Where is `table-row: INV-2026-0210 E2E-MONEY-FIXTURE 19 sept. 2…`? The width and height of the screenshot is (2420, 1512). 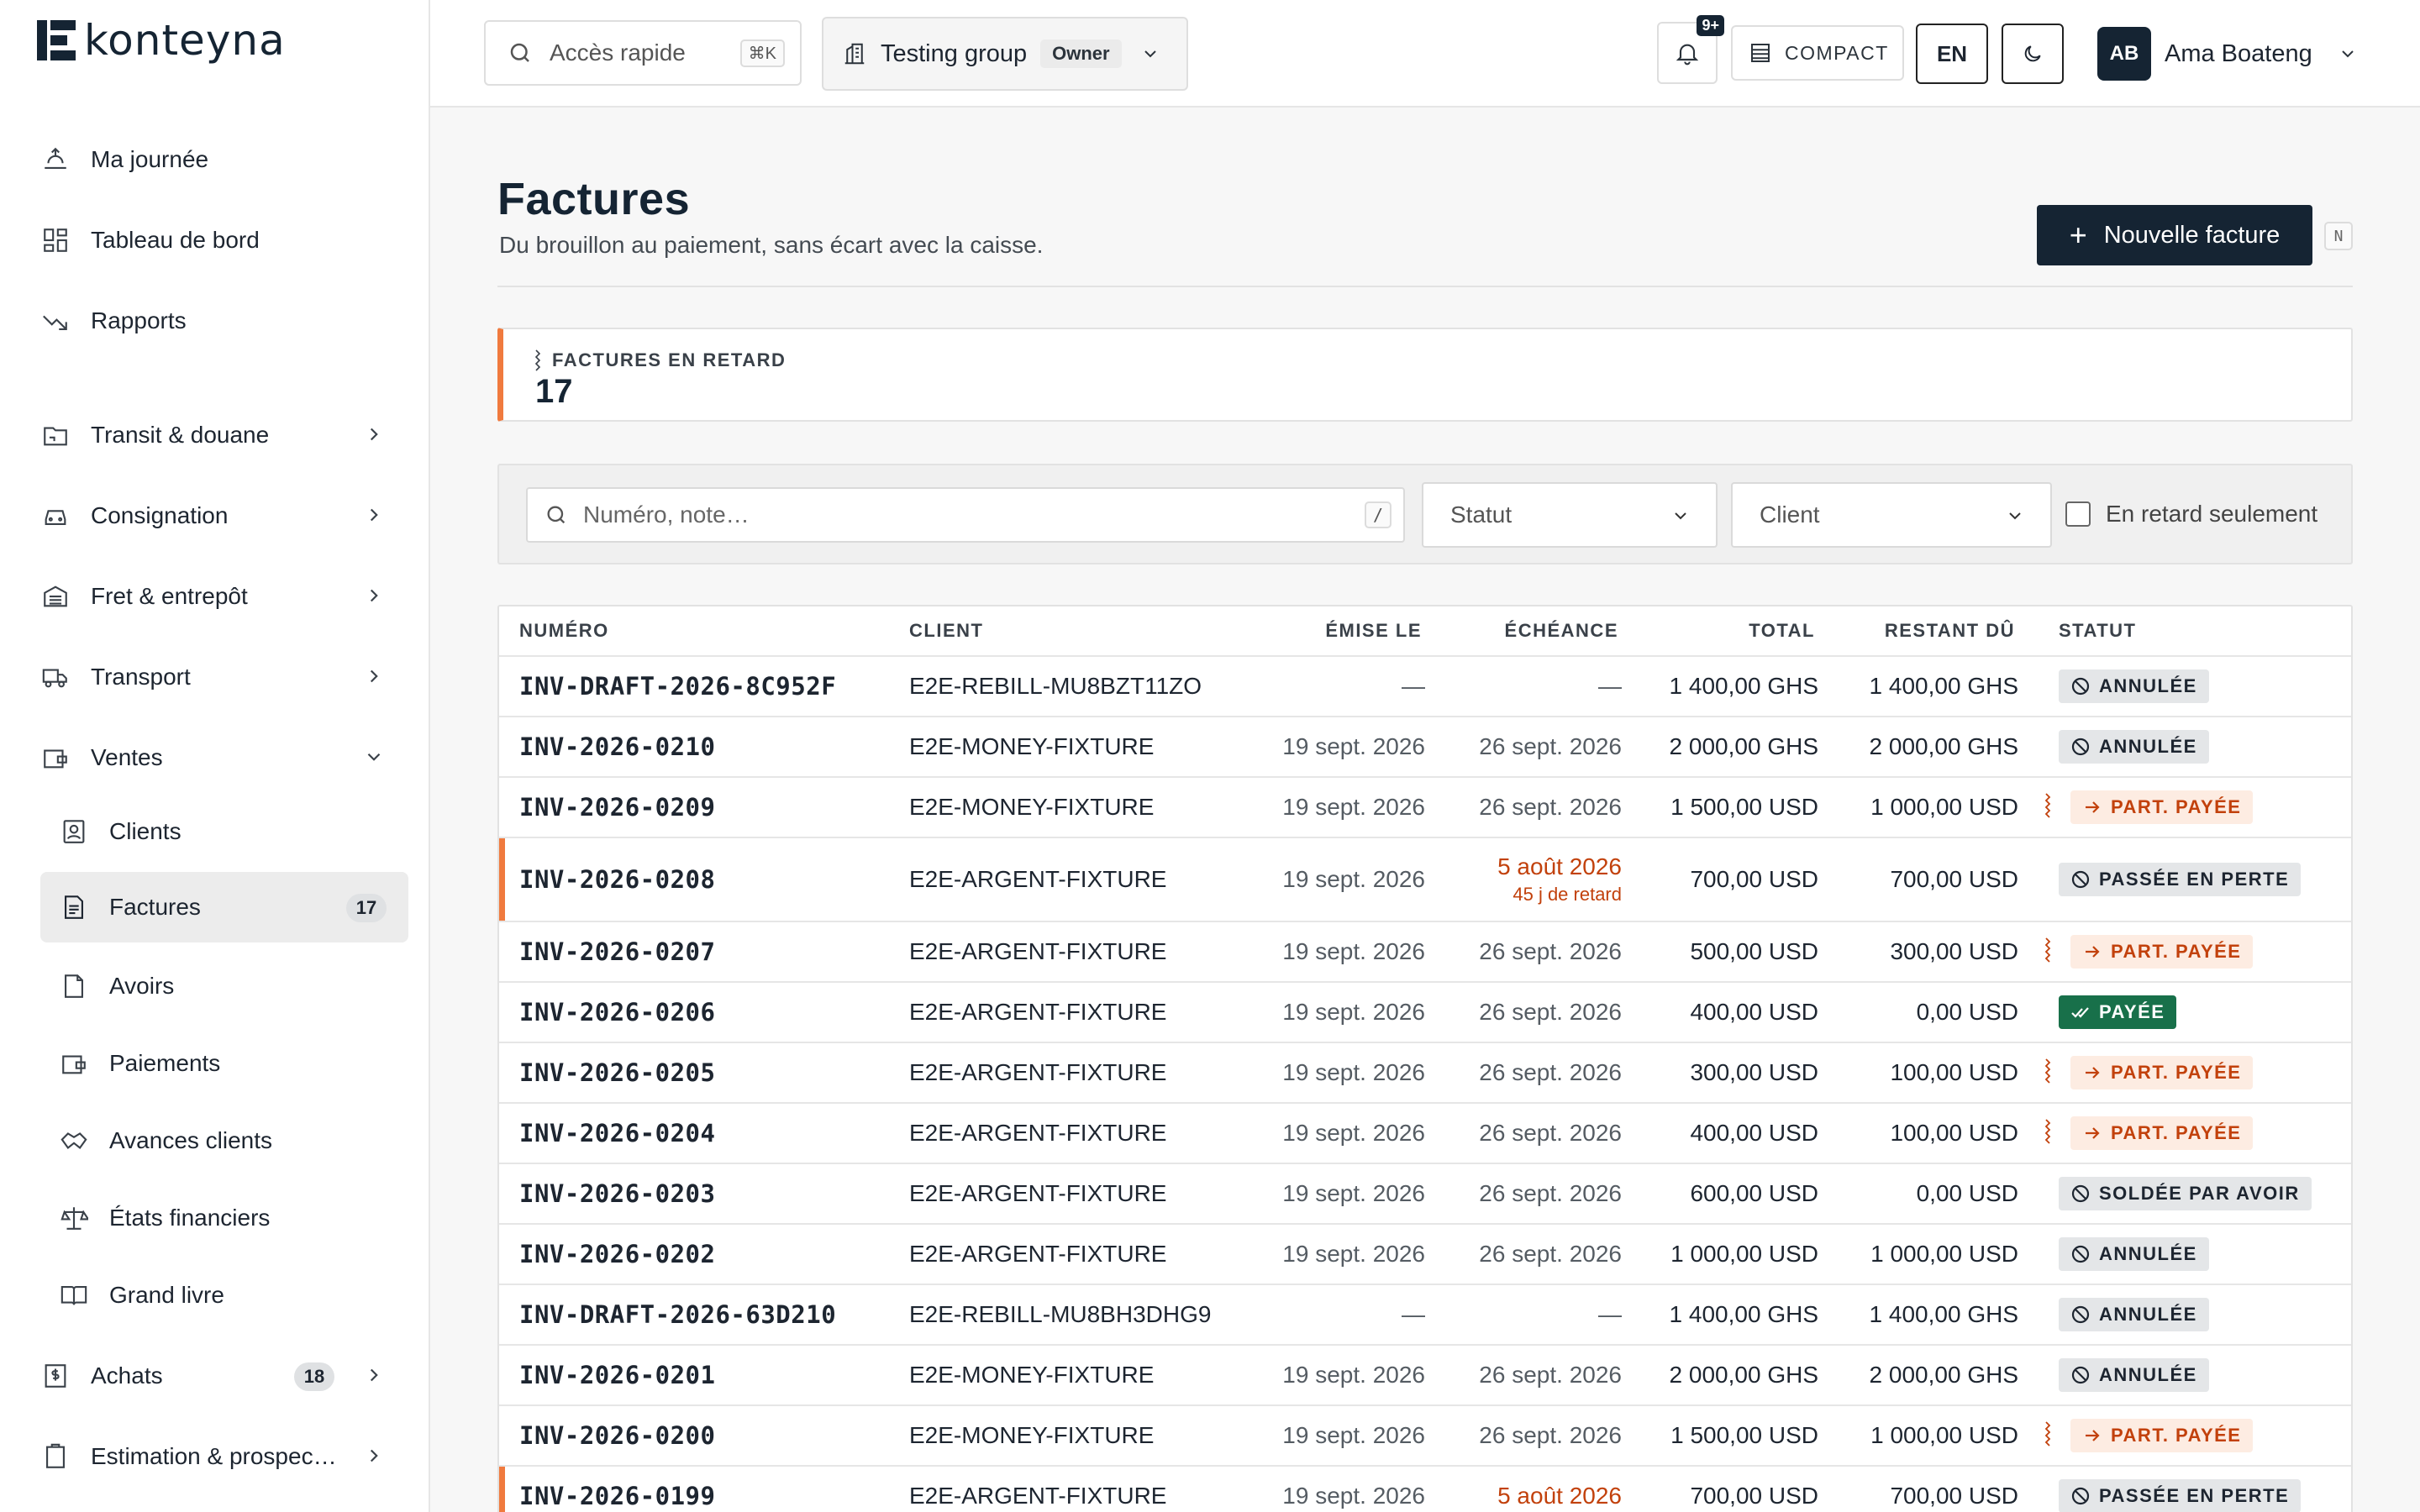 table-row: INV-2026-0210 E2E-MONEY-FIXTURE 19 sept. 2… is located at coordinates (1425, 746).